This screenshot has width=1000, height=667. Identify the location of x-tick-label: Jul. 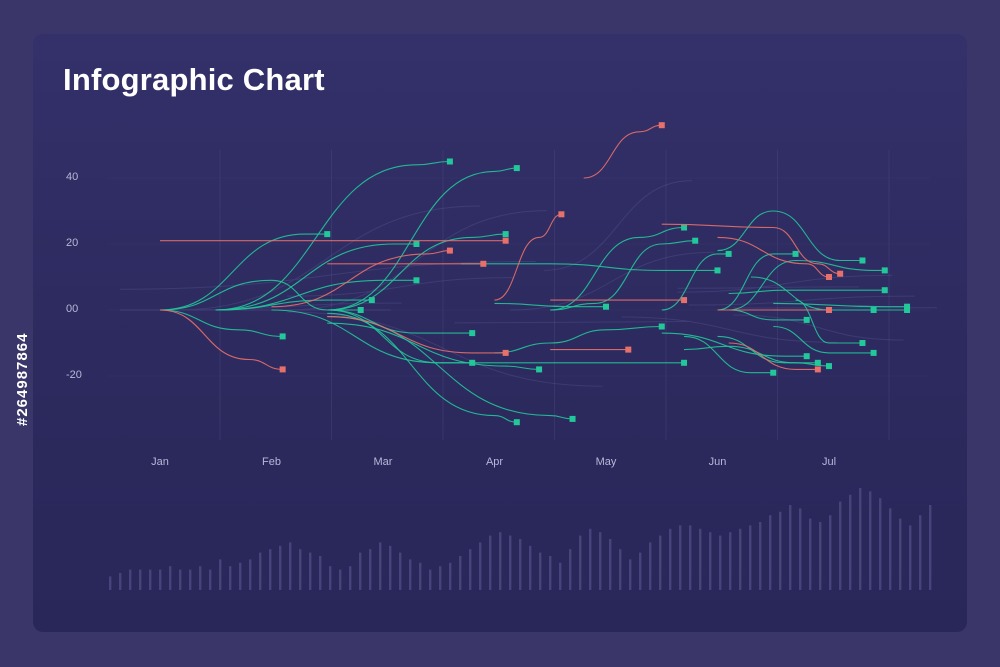
(829, 462).